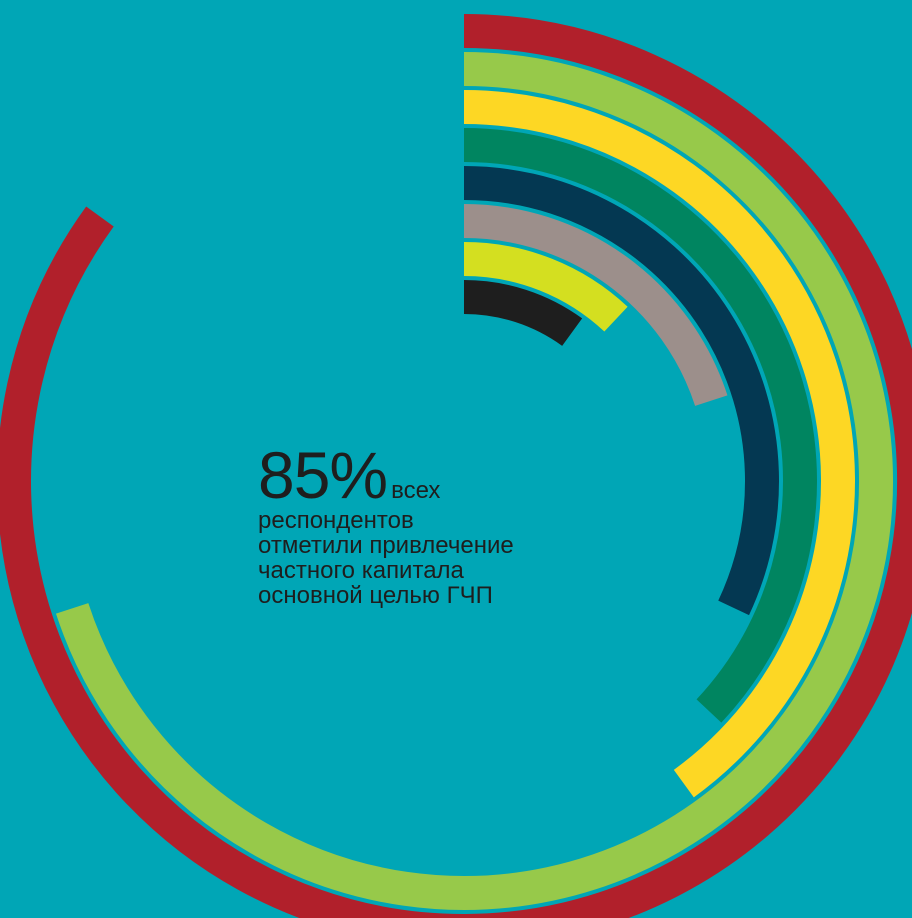  I want to click on headline-line: отметили привлечение, so click(386, 545).